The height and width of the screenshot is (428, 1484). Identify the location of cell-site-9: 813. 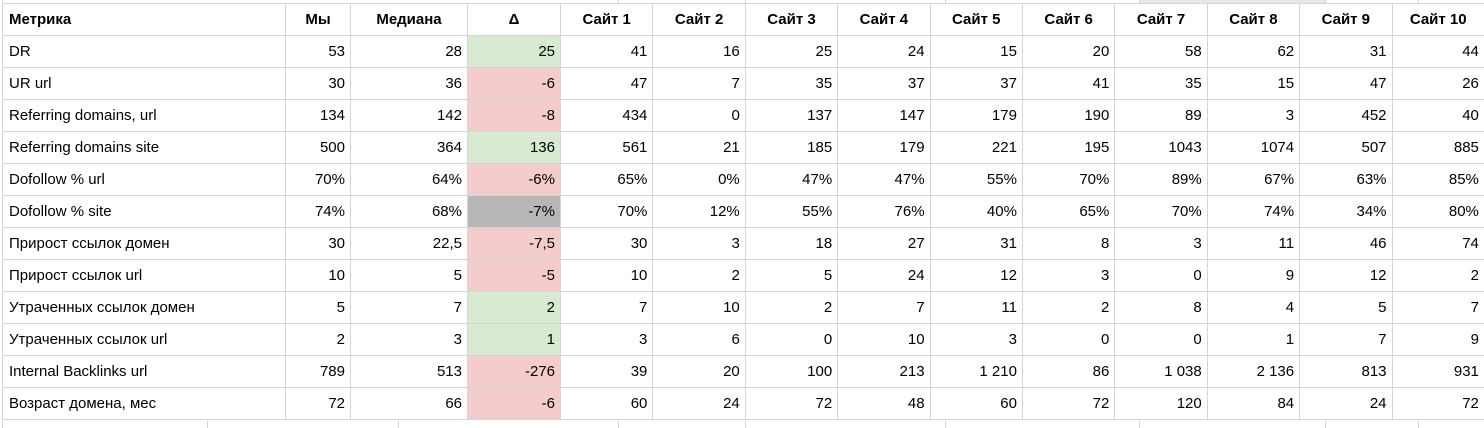
(1346, 371).